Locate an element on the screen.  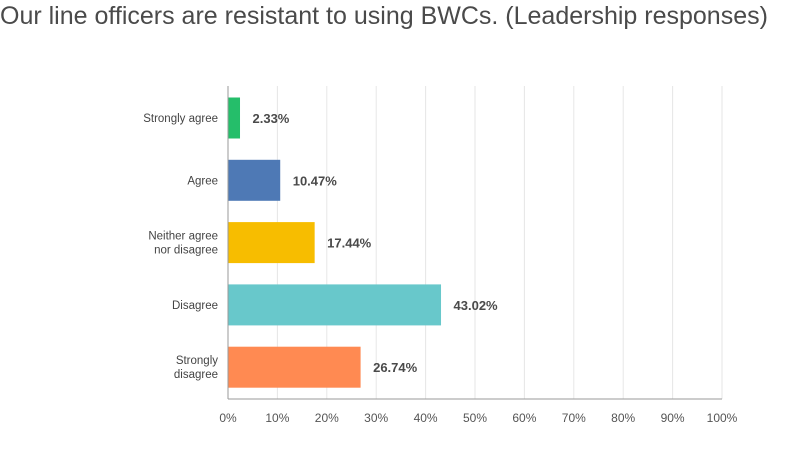
category-label: Disagree is located at coordinates (195, 306).